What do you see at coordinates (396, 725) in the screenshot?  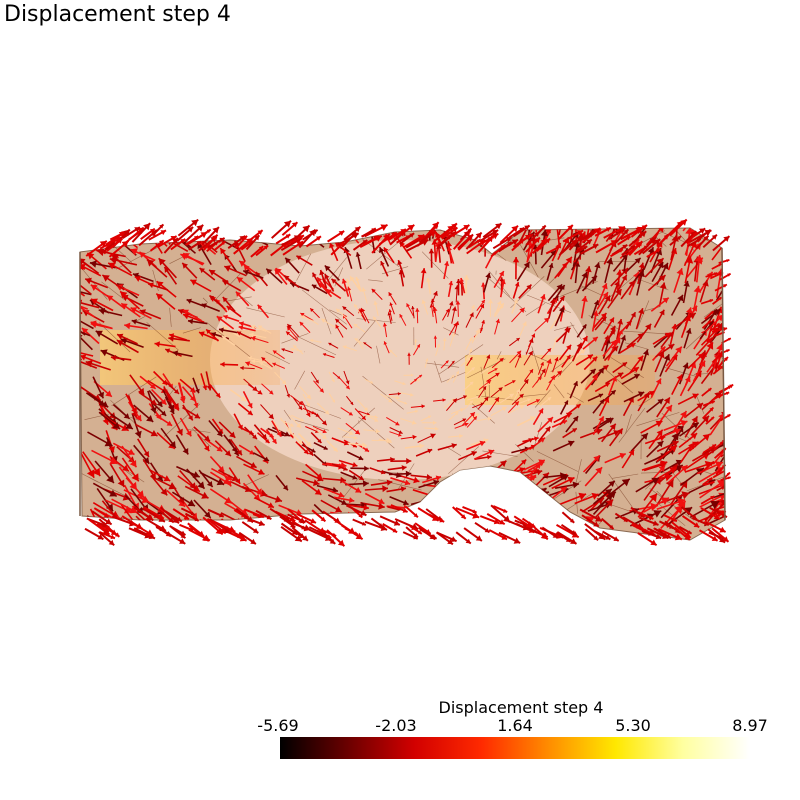 I see `colorbar-tick-label: -2.03` at bounding box center [396, 725].